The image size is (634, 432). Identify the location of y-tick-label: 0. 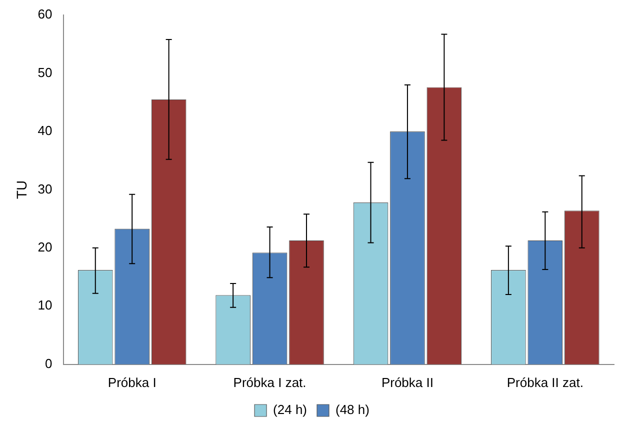
(48, 363).